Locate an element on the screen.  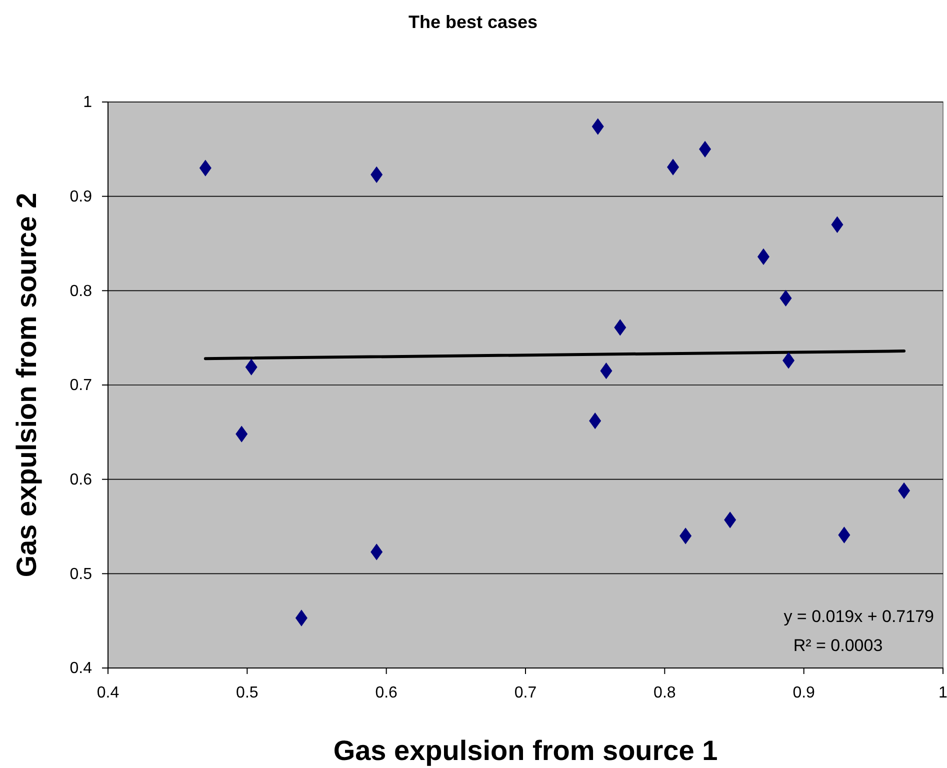
x-axis-title: Gas expulsion from source 1 is located at coordinates (525, 750).